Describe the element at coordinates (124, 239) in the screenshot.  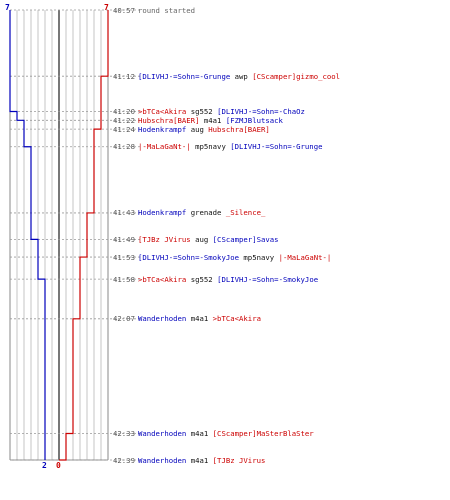
I see `event-time: 41:49` at that location.